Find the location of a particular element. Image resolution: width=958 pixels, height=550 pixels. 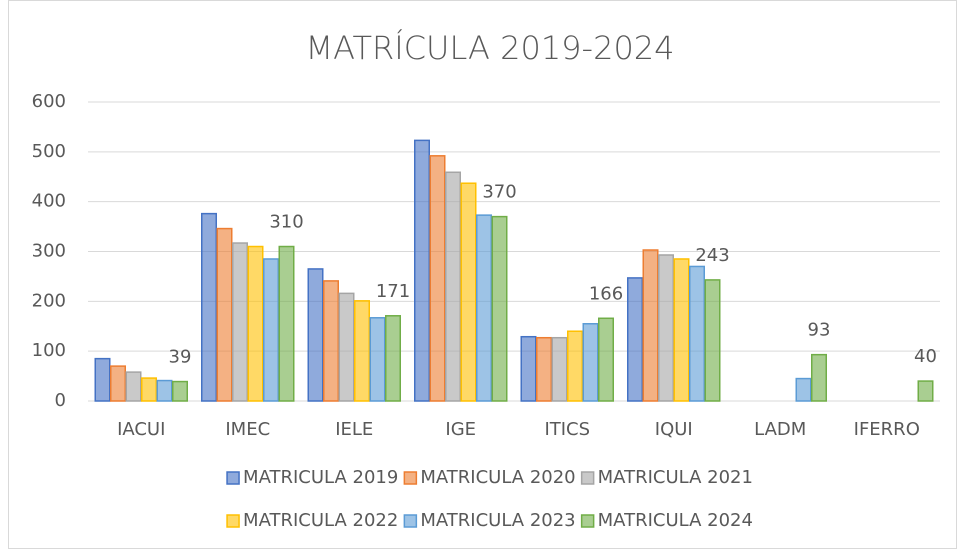

data-label: 40 is located at coordinates (925, 356).